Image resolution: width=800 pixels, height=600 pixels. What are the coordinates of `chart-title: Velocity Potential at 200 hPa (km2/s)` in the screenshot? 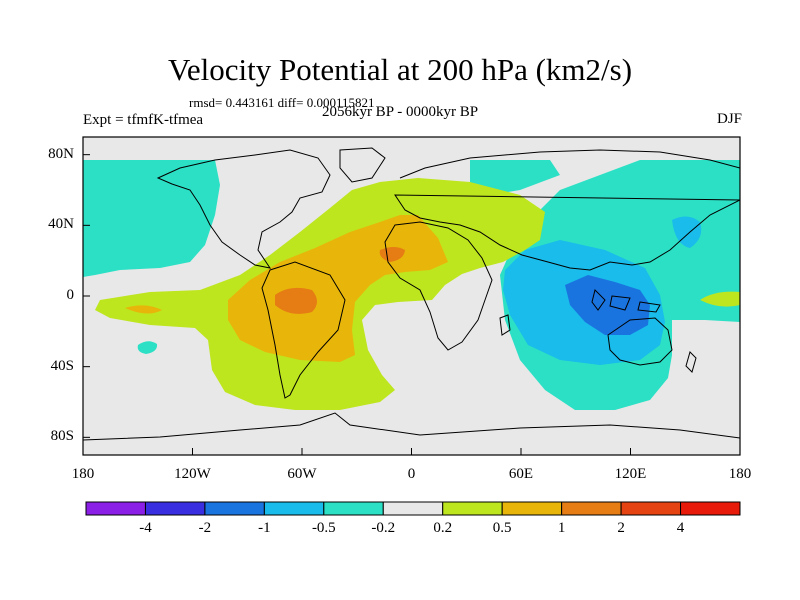 It's located at (400, 69).